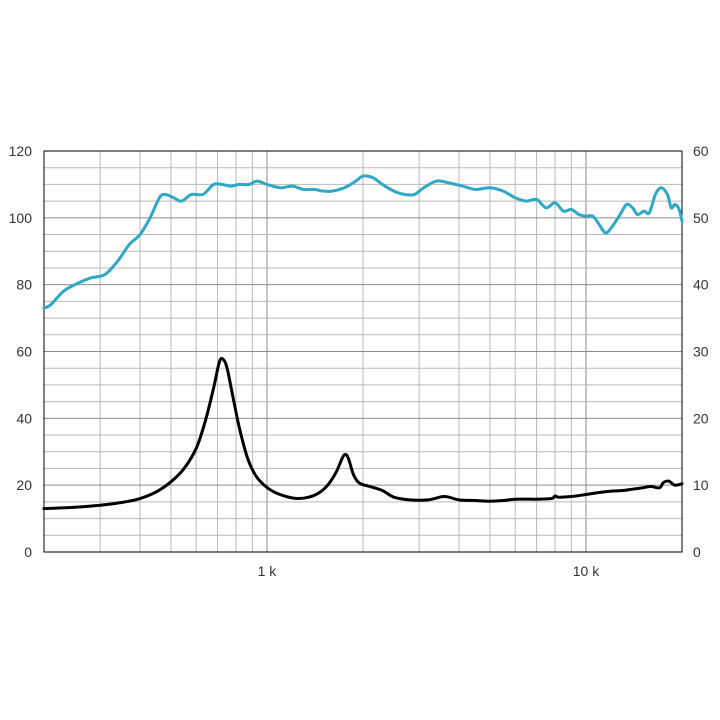 The image size is (720, 720). Describe the element at coordinates (268, 571) in the screenshot. I see `x-tick-label: 1 k` at that location.